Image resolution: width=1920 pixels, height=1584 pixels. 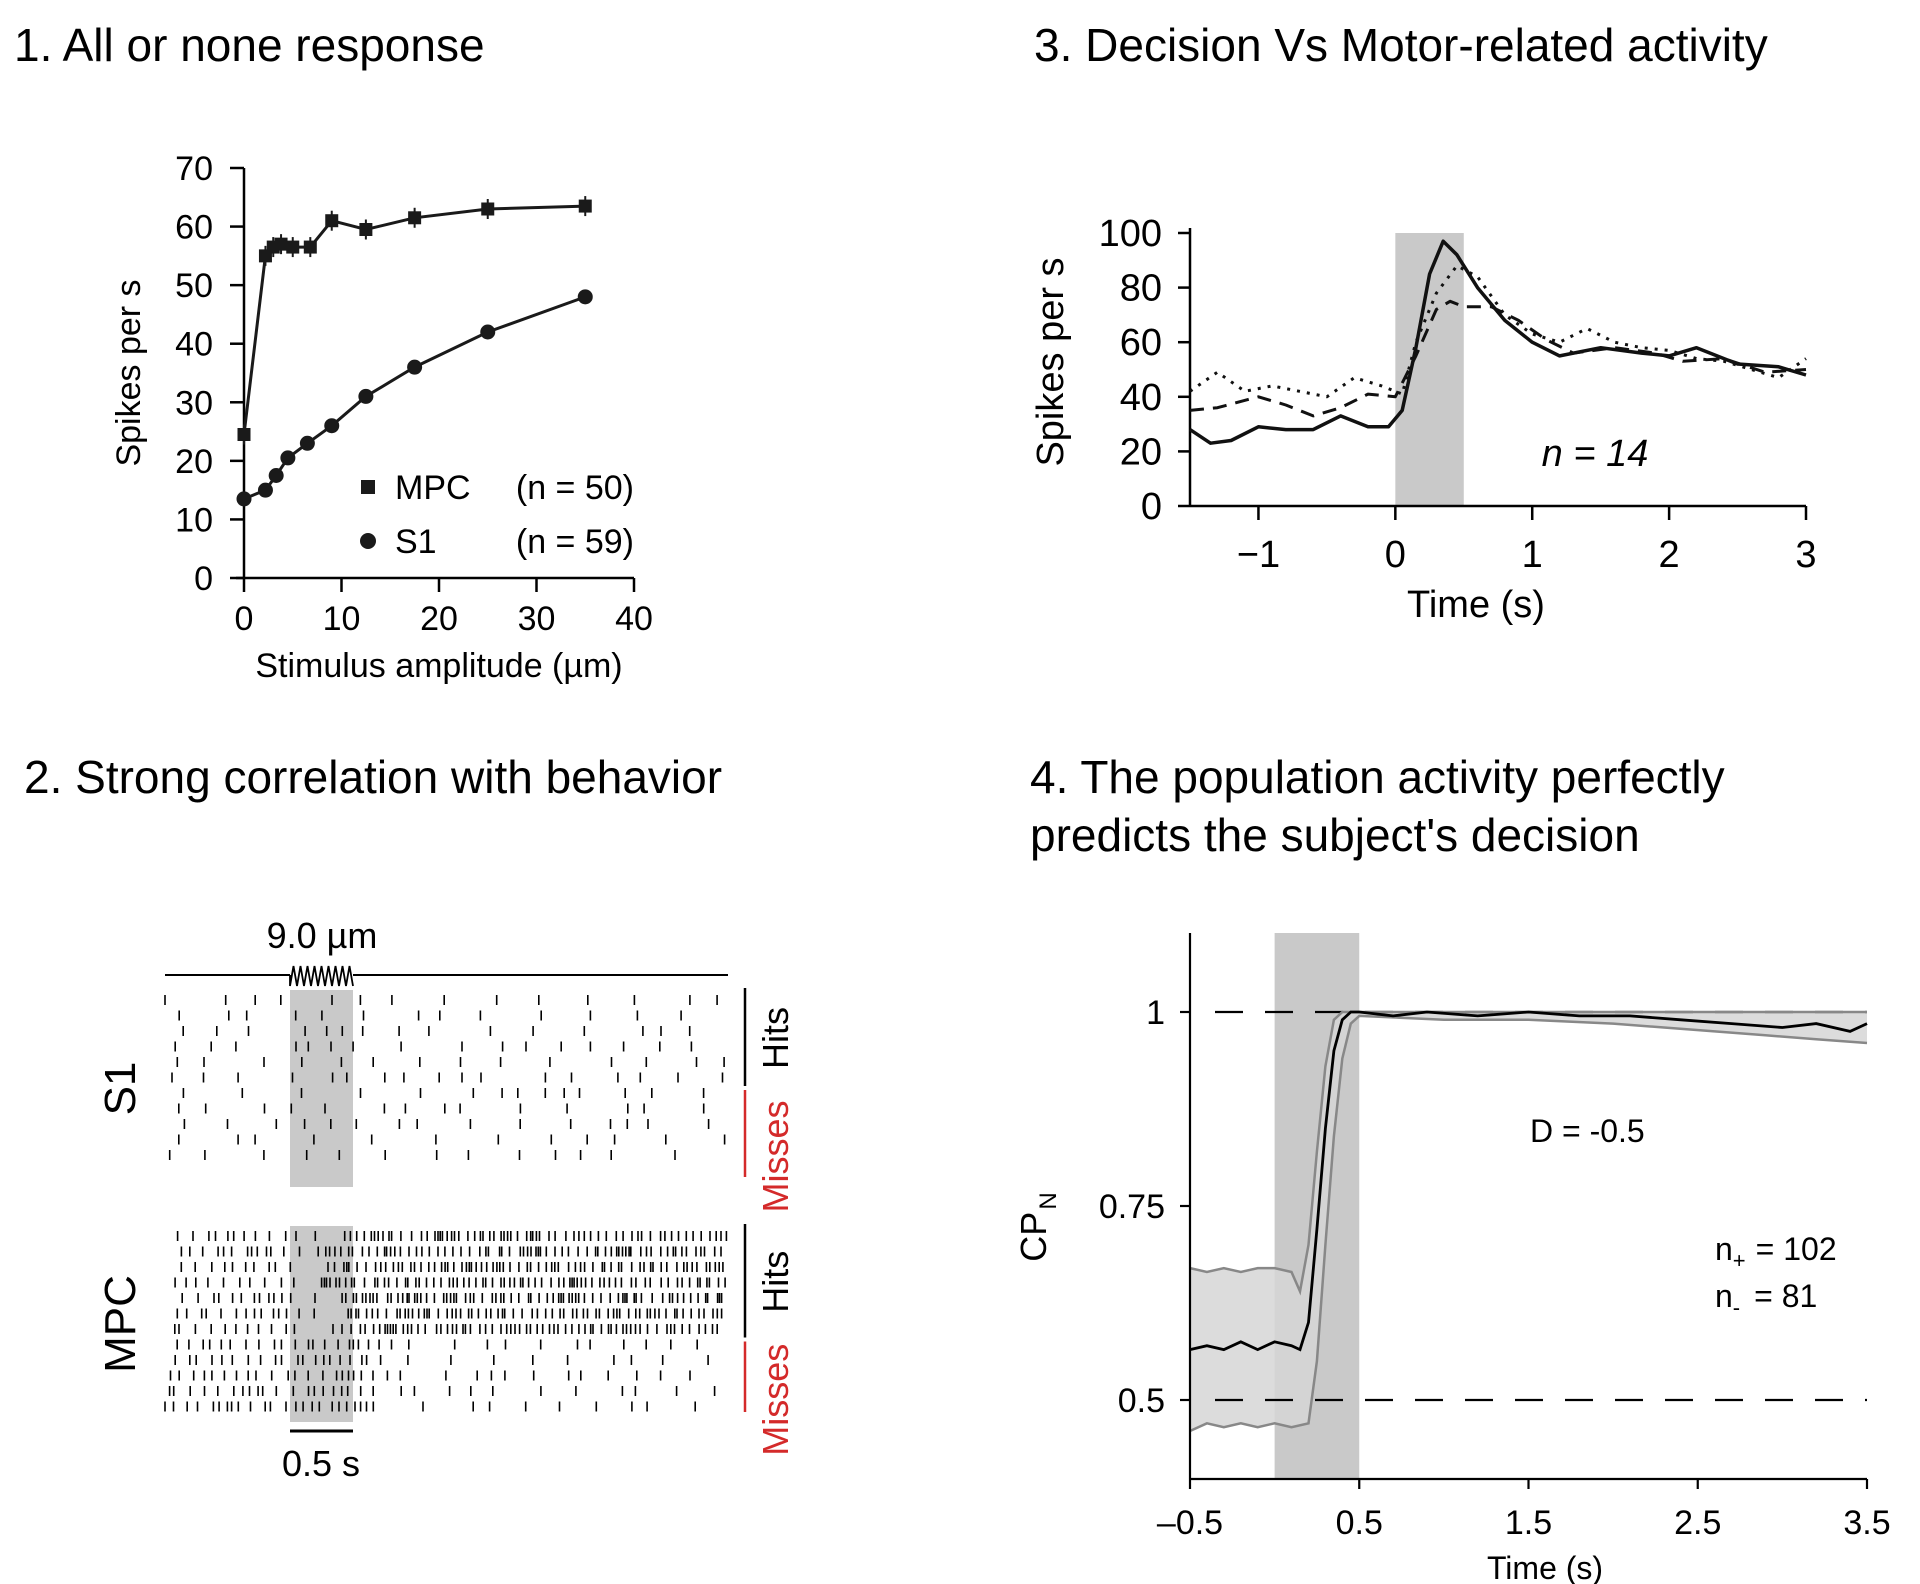 I want to click on panel-2-title: 2. Strong correlation with behavior, so click(x=373, y=777).